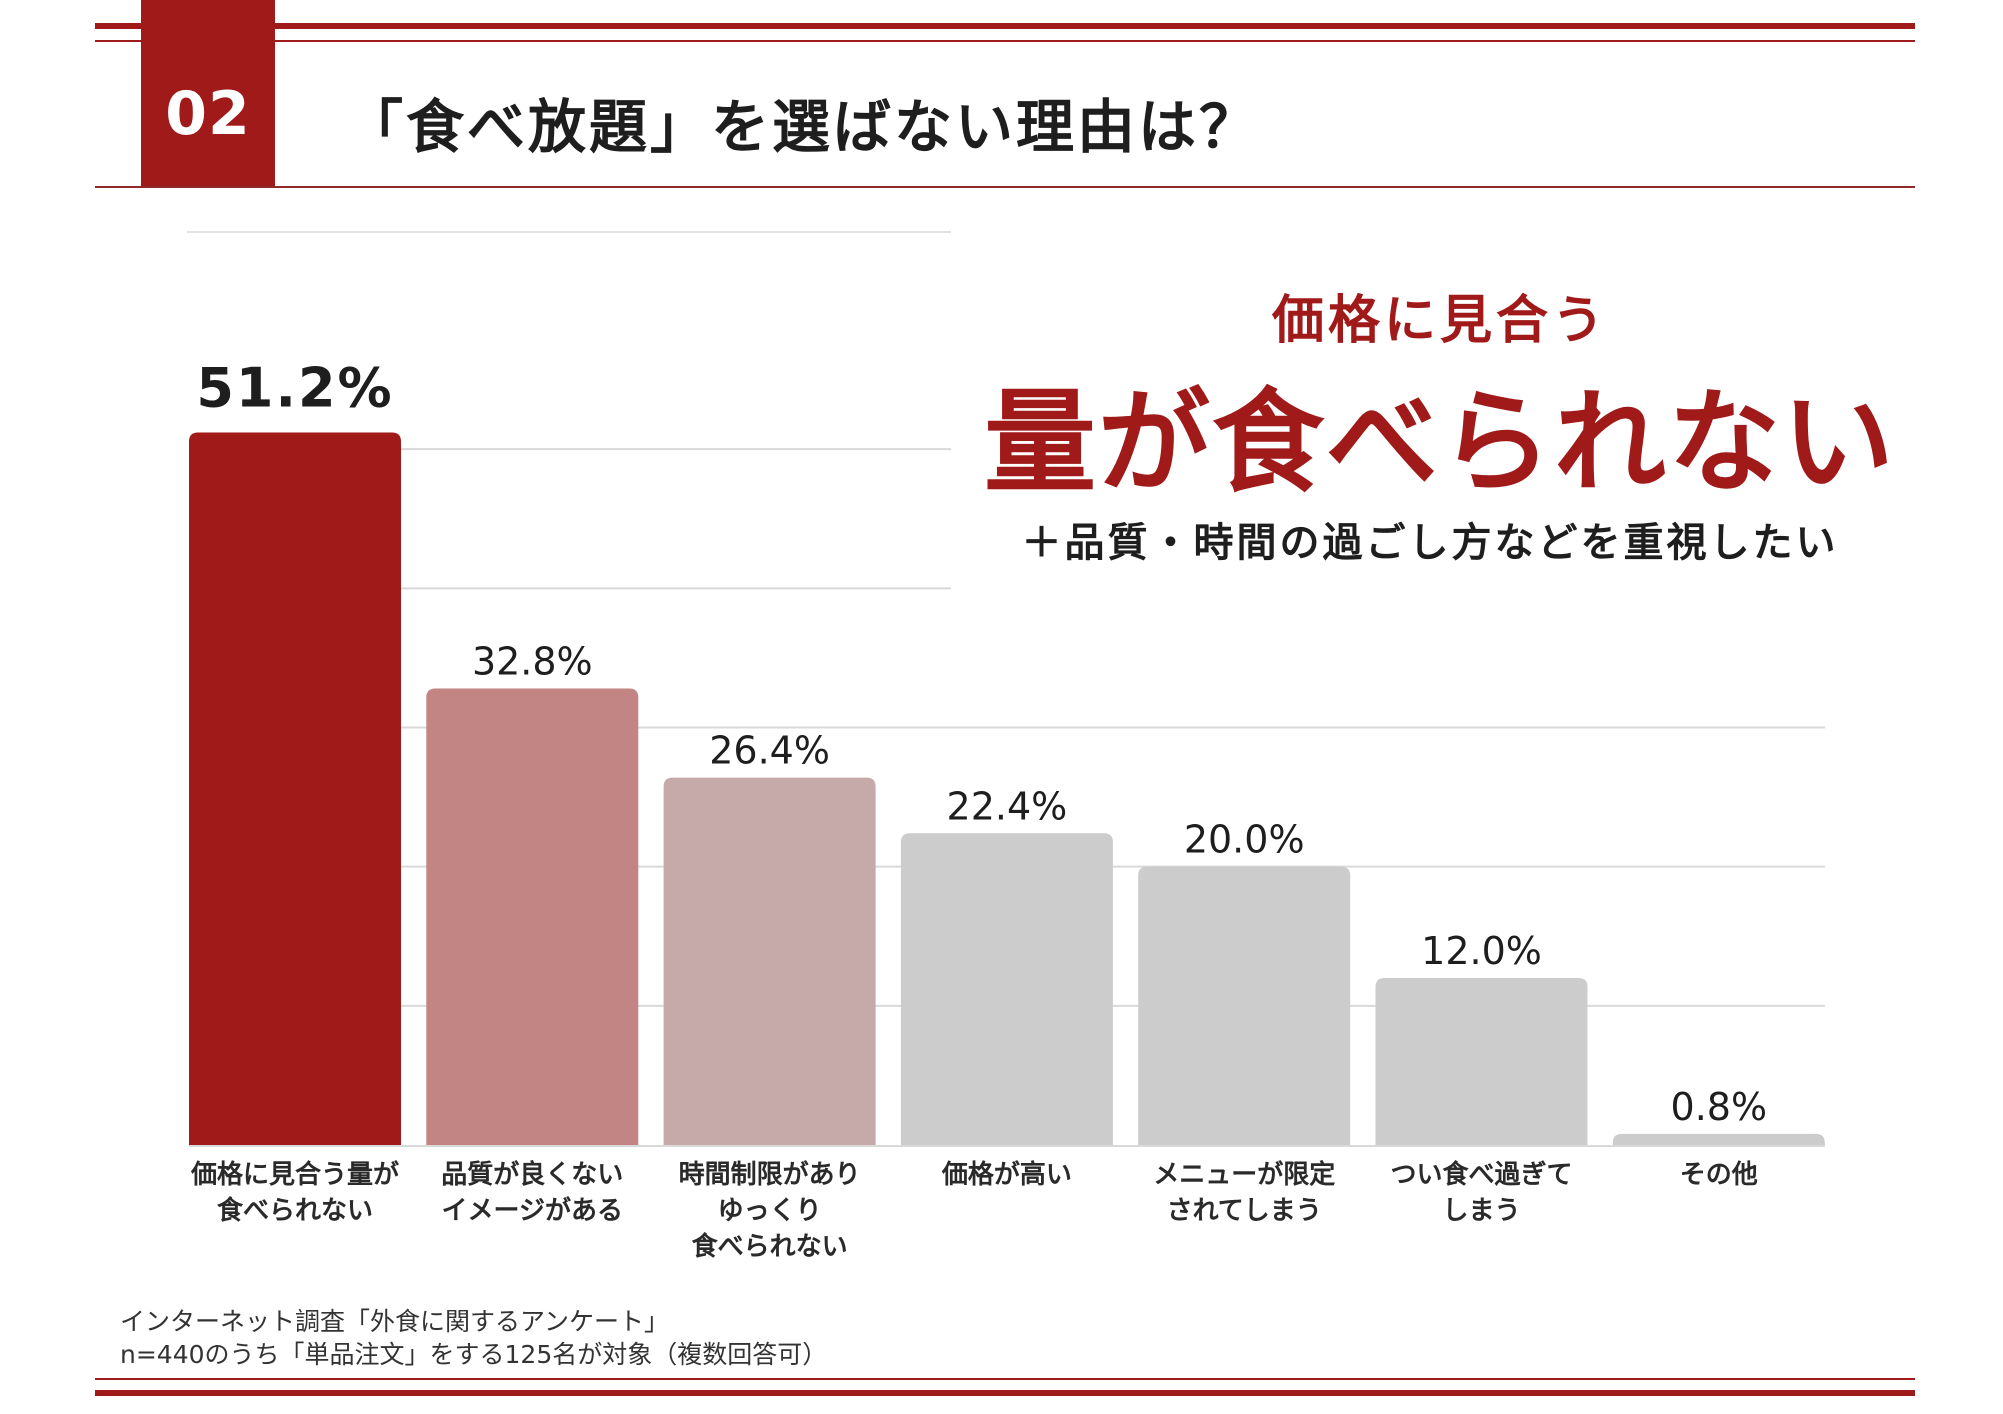 Image resolution: width=2003 pixels, height=1414 pixels. Describe the element at coordinates (1719, 1175) in the screenshot. I see `category-label-7: その他` at that location.